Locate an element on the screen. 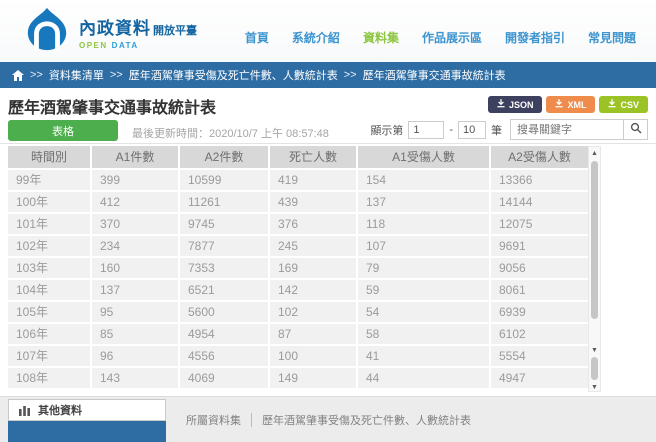  table-cell: 399 is located at coordinates (135, 180).